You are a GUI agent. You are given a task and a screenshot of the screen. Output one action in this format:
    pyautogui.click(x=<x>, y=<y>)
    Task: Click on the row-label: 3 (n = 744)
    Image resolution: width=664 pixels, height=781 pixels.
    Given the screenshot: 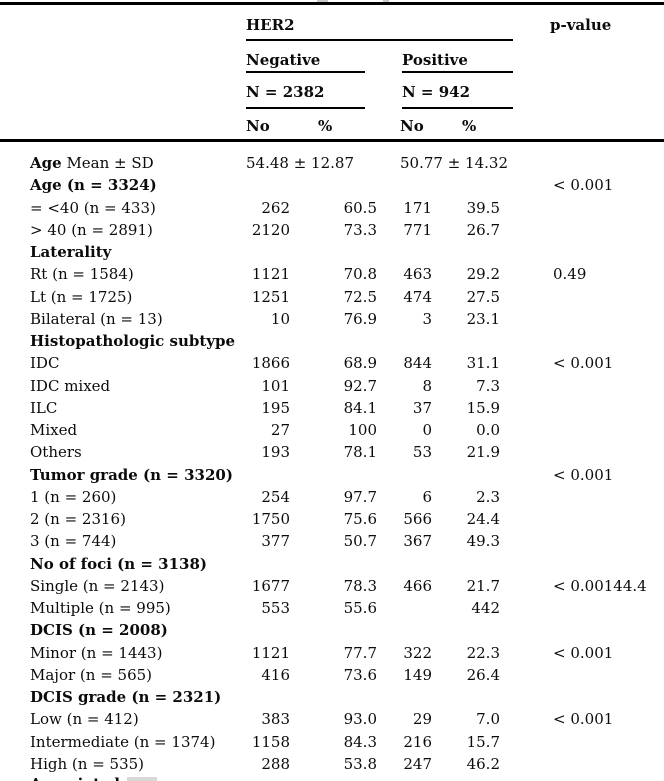 What is the action you would take?
    pyautogui.click(x=73, y=541)
    